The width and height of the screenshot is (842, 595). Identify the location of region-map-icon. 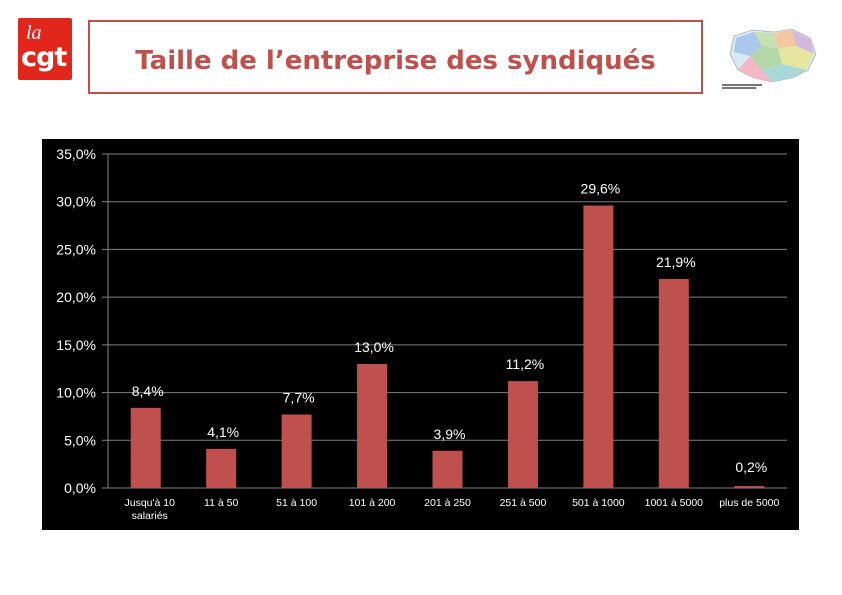
(769, 58).